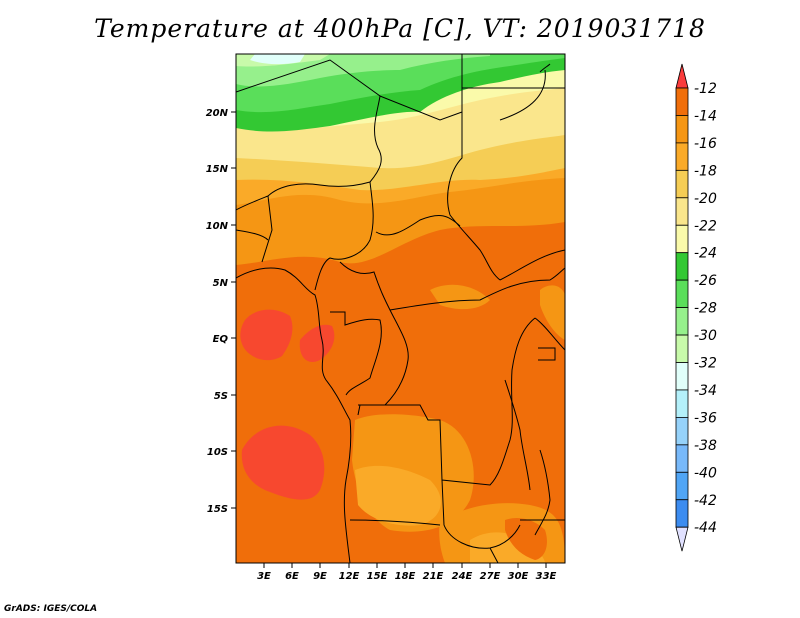 The width and height of the screenshot is (800, 618). Describe the element at coordinates (705, 528) in the screenshot. I see `colorbar-label: -44` at that location.